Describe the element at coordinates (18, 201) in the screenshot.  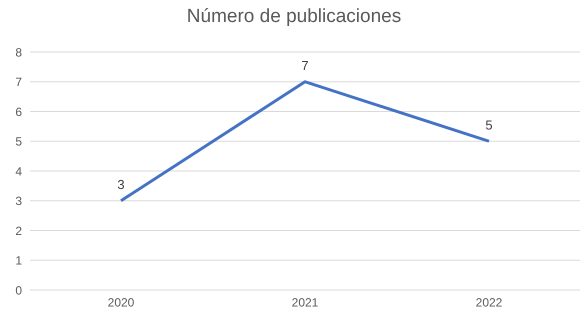
I see `y-tick-label: 3` at that location.